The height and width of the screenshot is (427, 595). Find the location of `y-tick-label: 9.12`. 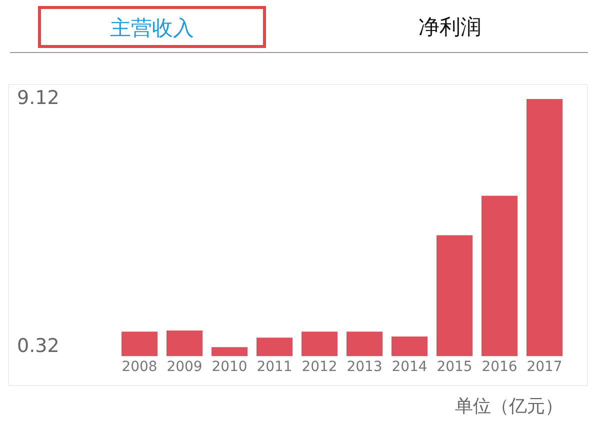

y-tick-label: 9.12 is located at coordinates (38, 97).